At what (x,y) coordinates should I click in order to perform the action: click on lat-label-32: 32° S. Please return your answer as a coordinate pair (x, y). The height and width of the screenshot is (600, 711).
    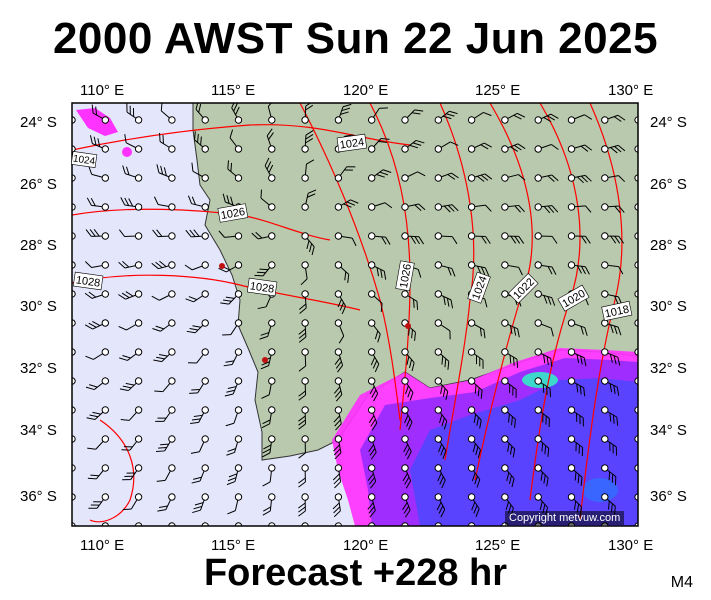
    Looking at the image, I should click on (38, 368).